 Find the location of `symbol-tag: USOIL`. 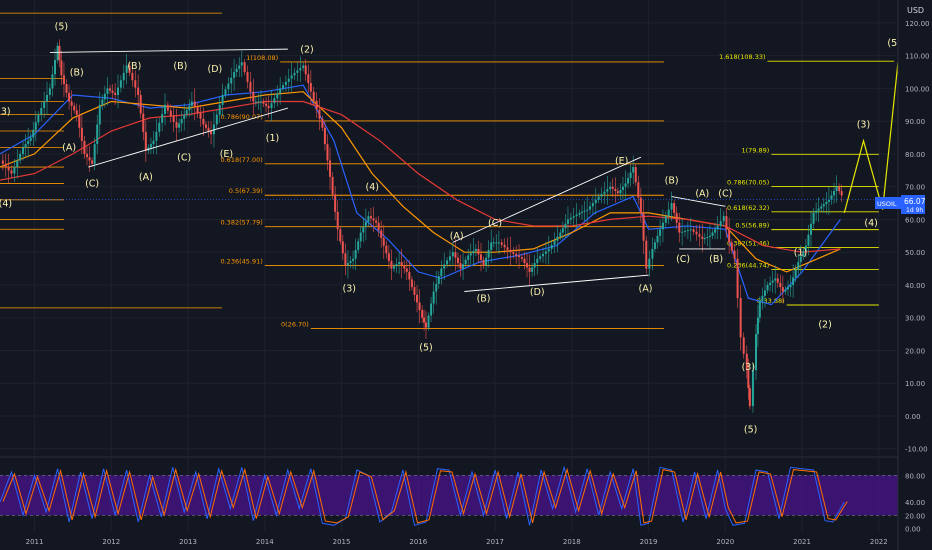

symbol-tag: USOIL is located at coordinates (887, 204).